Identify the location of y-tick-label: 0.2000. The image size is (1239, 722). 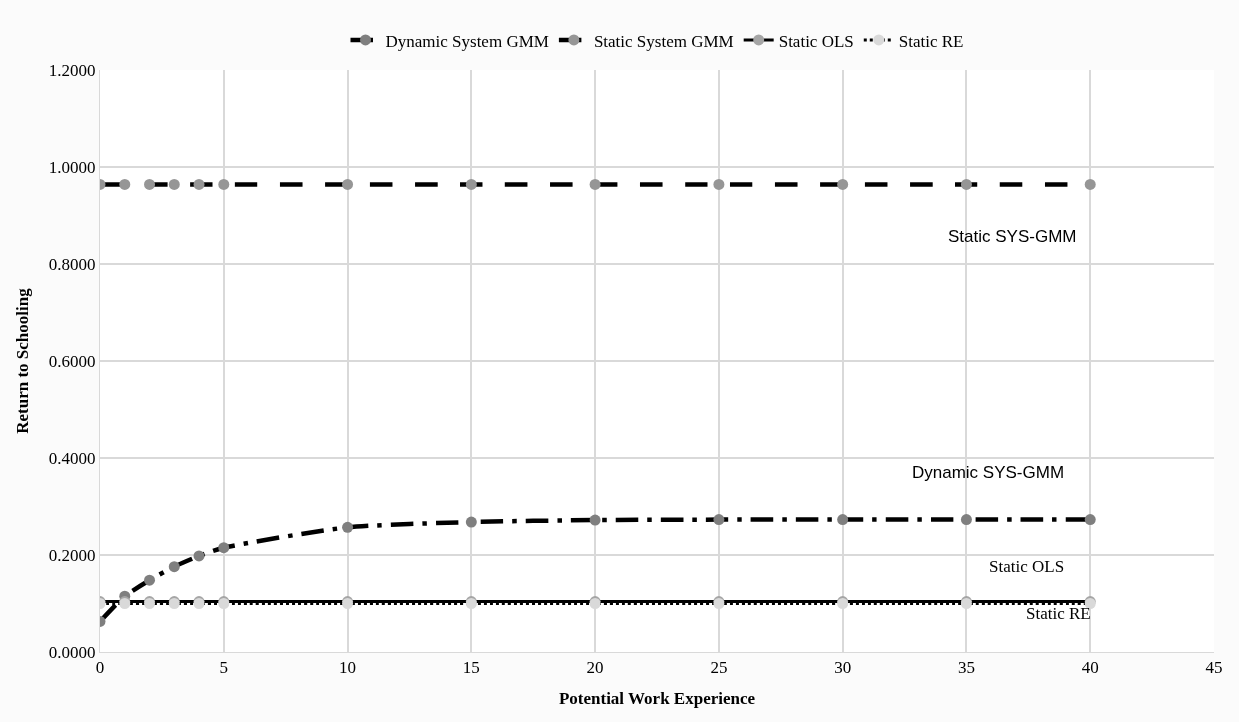
(72, 555).